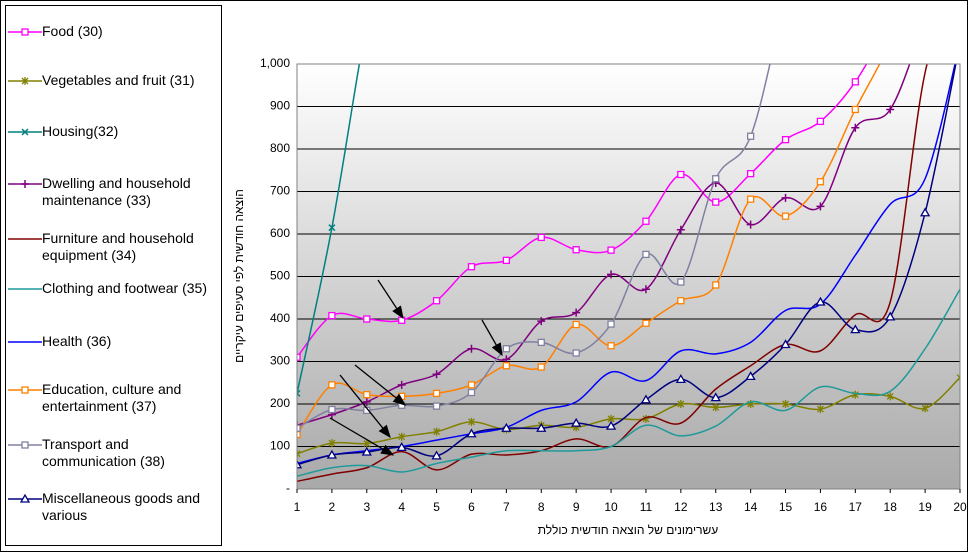 This screenshot has height=553, width=969. What do you see at coordinates (925, 507) in the screenshot?
I see `x-tick-label: 19` at bounding box center [925, 507].